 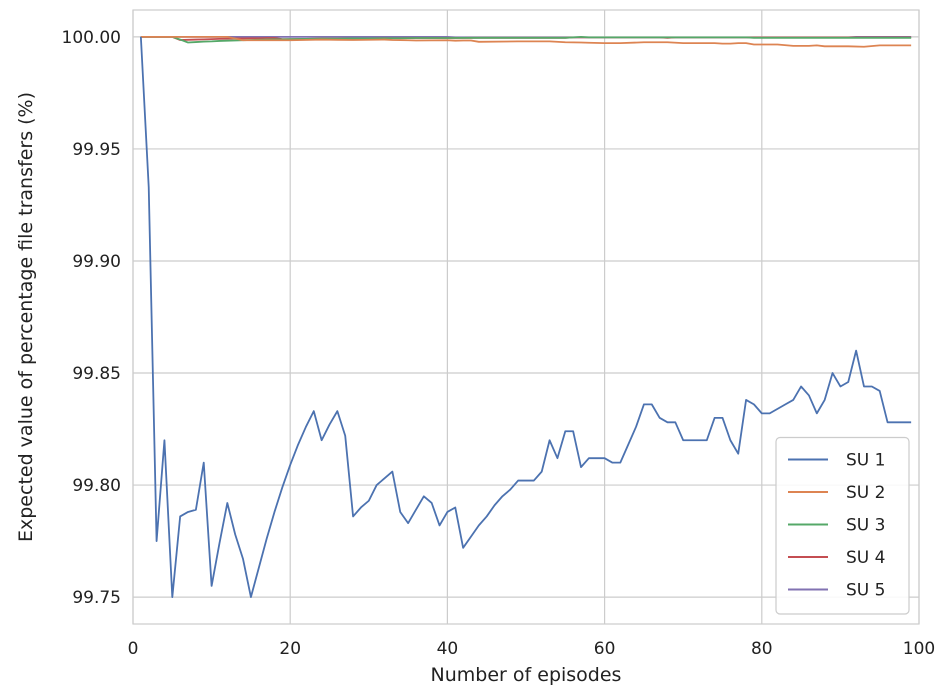 I want to click on x-tick-label: 40, so click(x=448, y=649).